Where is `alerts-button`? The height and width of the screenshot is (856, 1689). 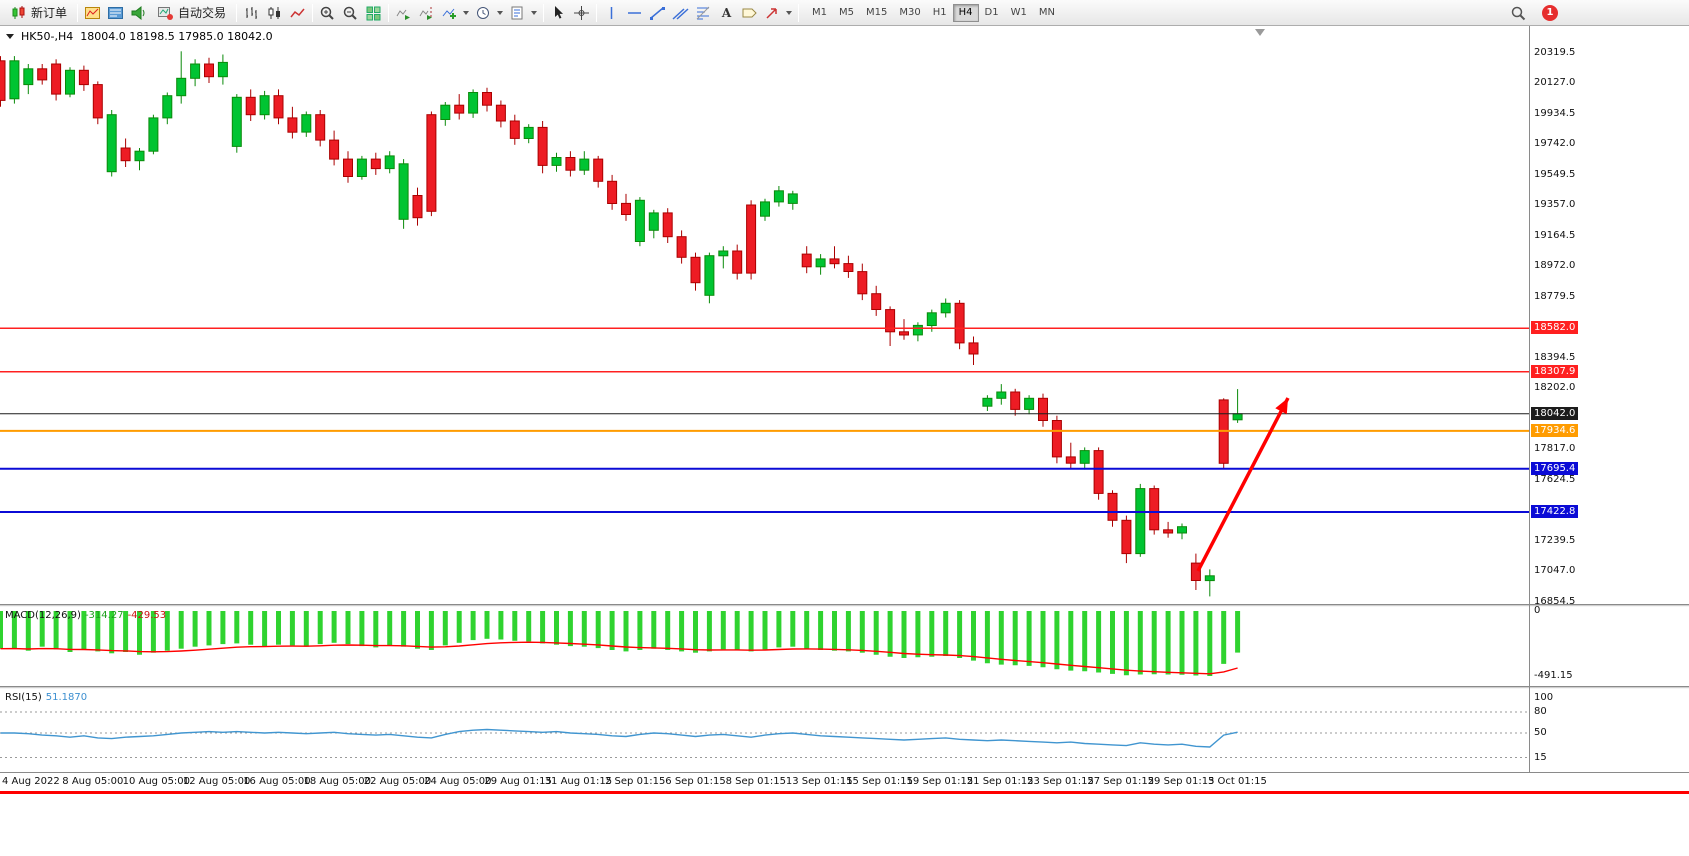 alerts-button is located at coordinates (138, 13).